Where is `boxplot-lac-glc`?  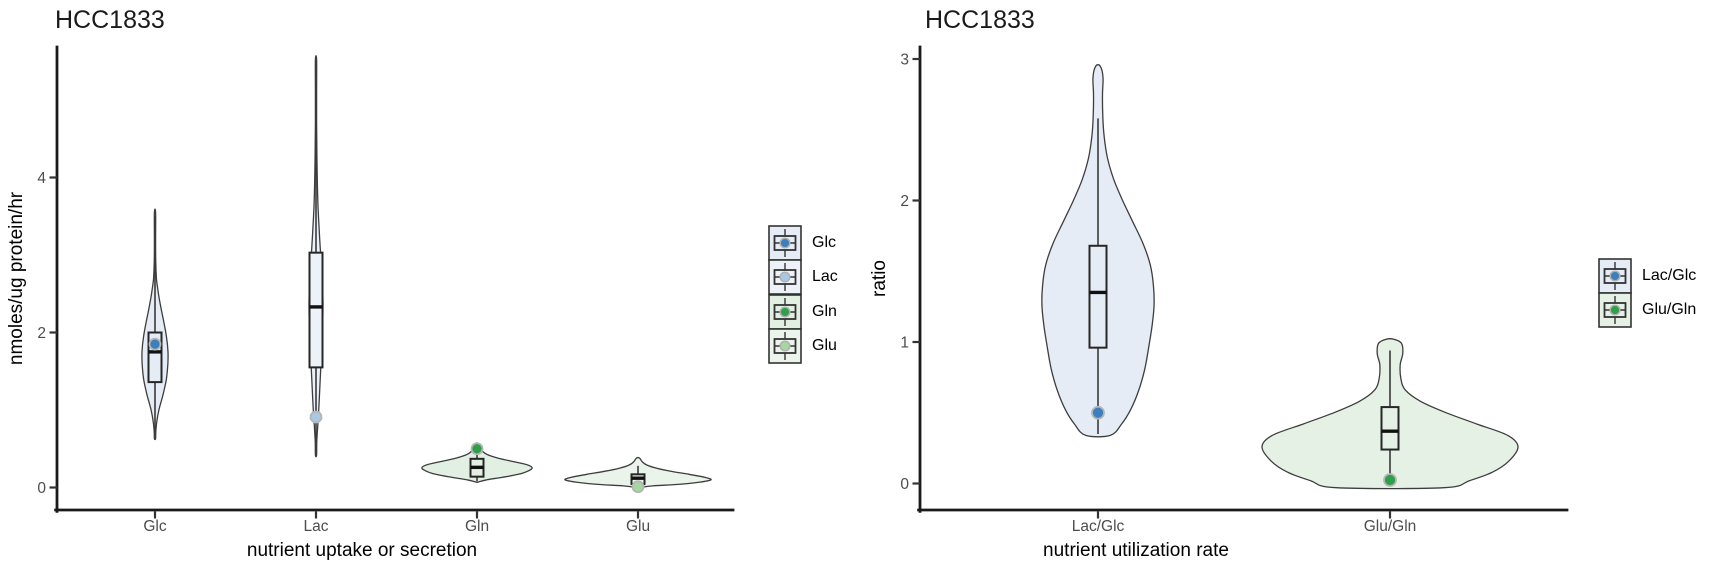
boxplot-lac-glc is located at coordinates (1098, 296).